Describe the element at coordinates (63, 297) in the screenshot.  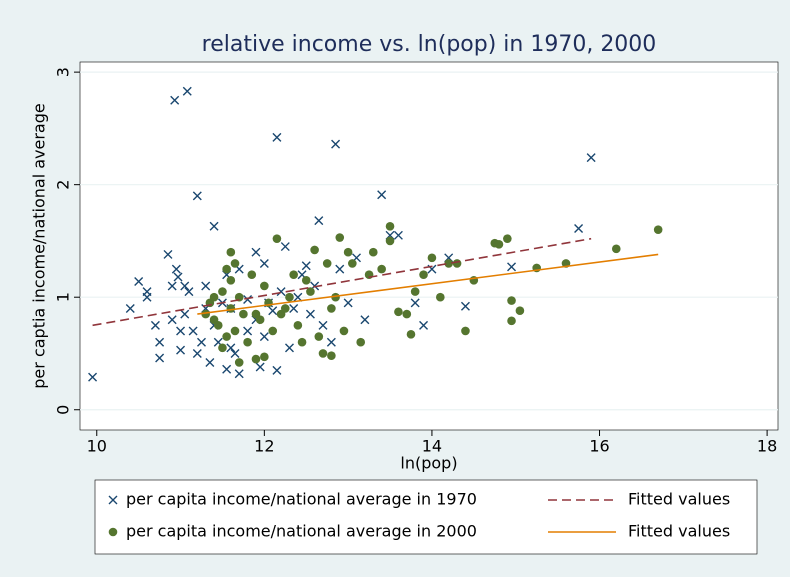
I see `y-tick-label: 1` at that location.